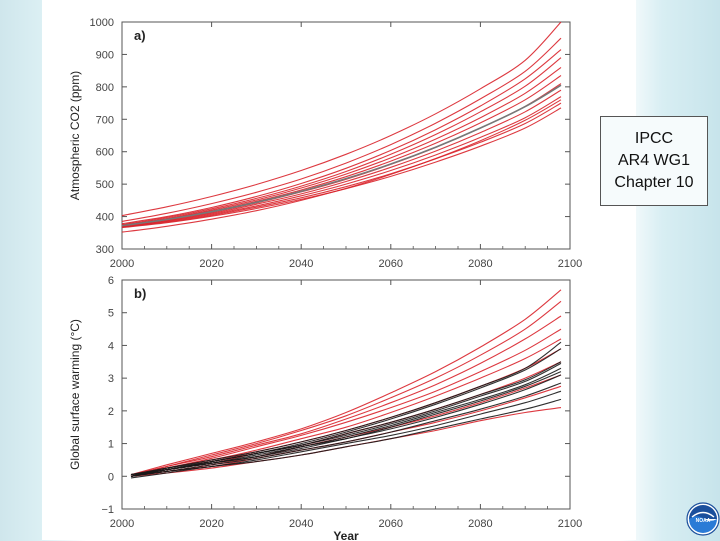 The height and width of the screenshot is (541, 720). I want to click on panel-1-ylabel: Atmospheric CO2 (ppm), so click(75, 135).